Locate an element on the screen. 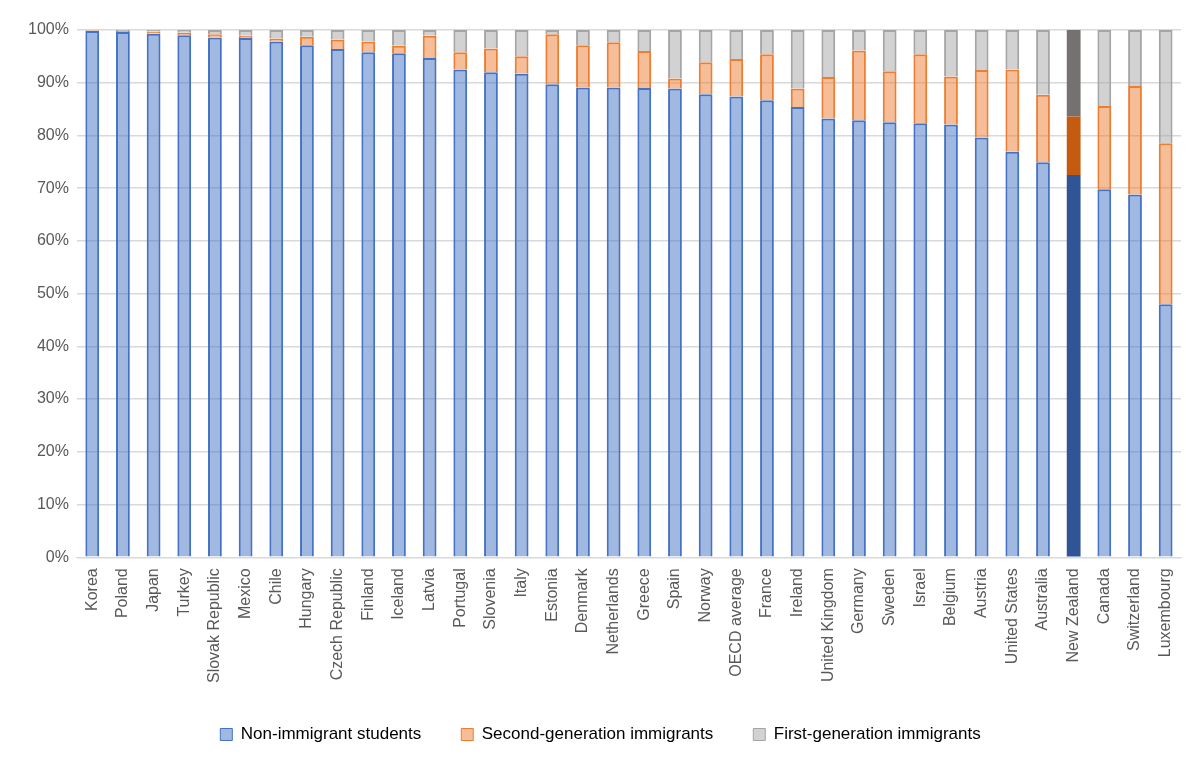  x-tick-label: Canada is located at coordinates (1103, 596).